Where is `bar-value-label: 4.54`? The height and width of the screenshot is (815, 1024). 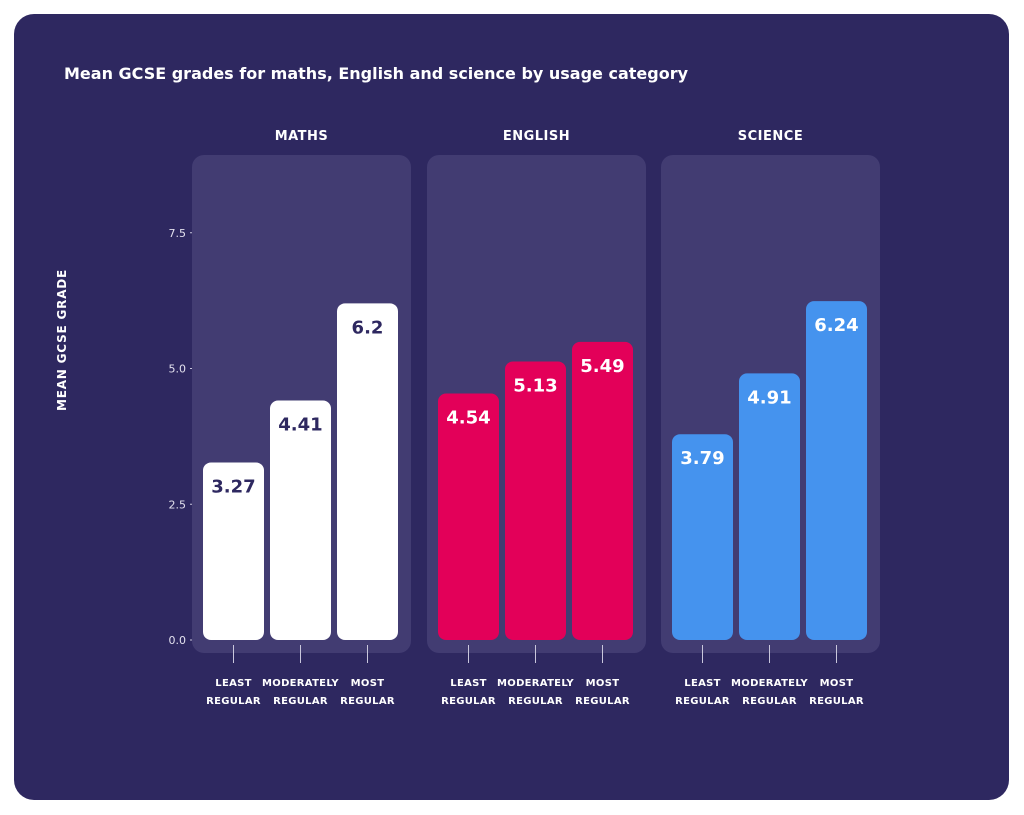
bar-value-label: 4.54 is located at coordinates (468, 417).